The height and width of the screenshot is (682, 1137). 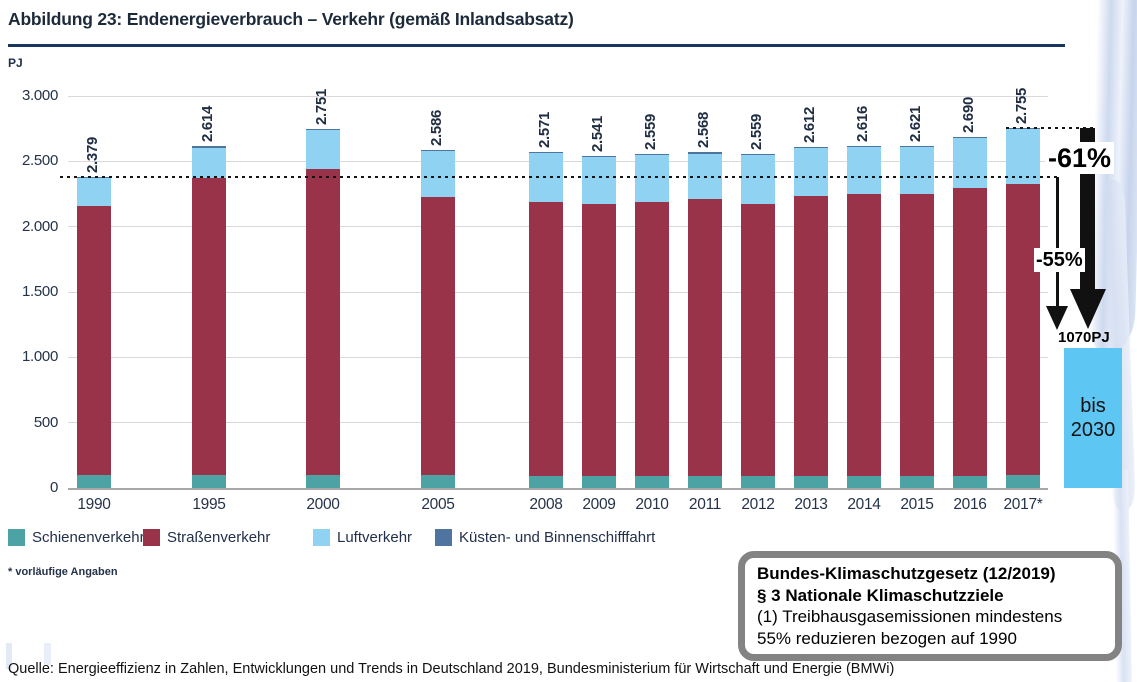 What do you see at coordinates (53, 487) in the screenshot?
I see `y-tick-label: 0` at bounding box center [53, 487].